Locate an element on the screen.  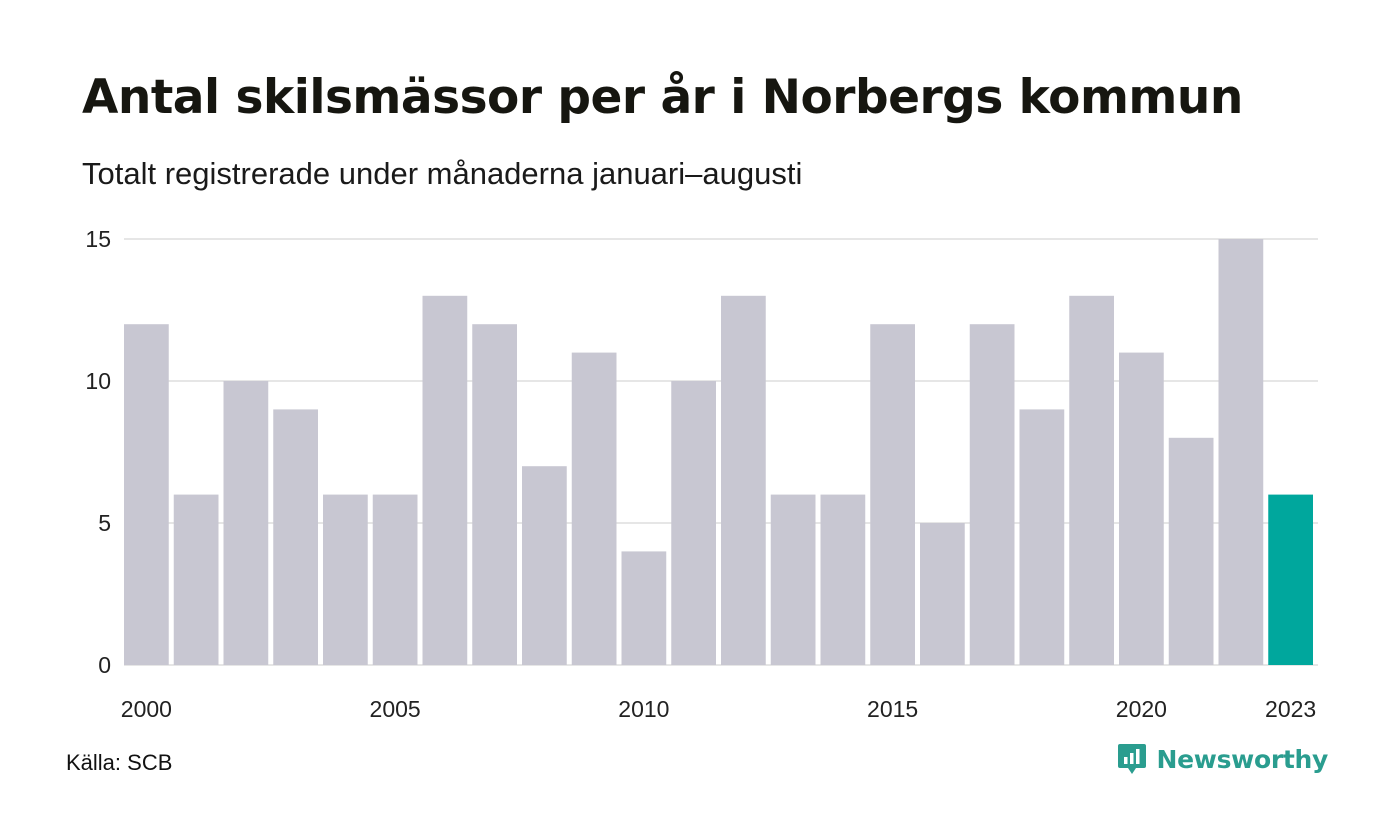
source-label: Källa: SCB is located at coordinates (119, 762).